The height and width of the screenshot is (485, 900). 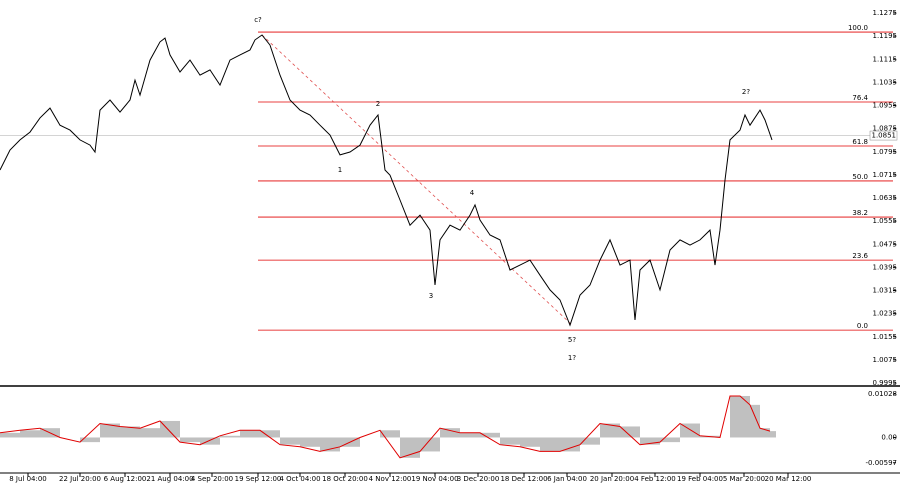 I want to click on y-tick-label: 1.0475, so click(x=885, y=244).